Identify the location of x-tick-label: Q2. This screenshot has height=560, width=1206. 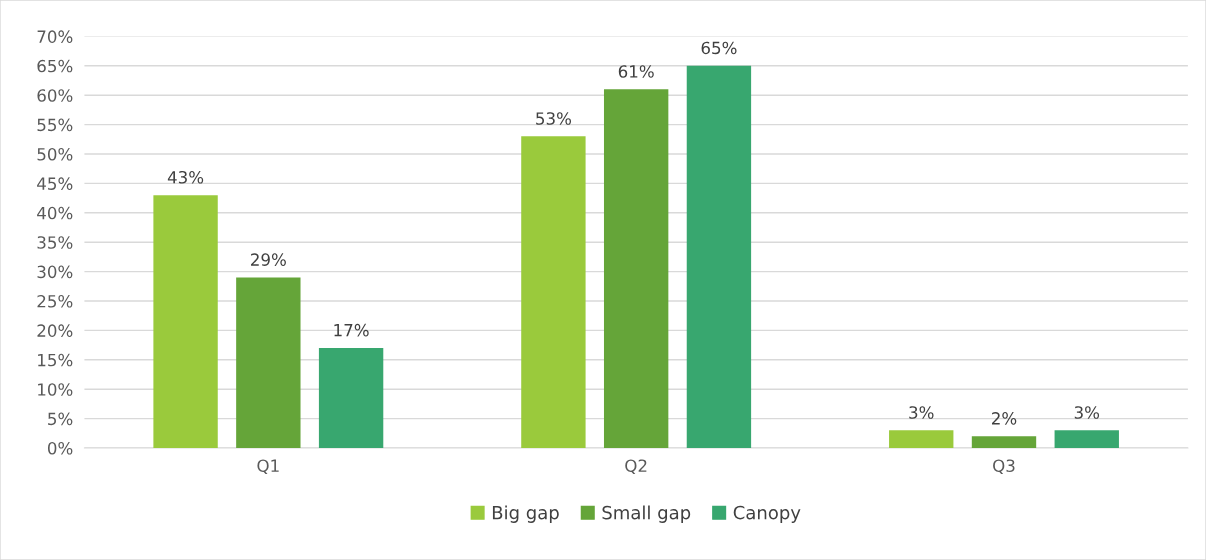
(636, 466).